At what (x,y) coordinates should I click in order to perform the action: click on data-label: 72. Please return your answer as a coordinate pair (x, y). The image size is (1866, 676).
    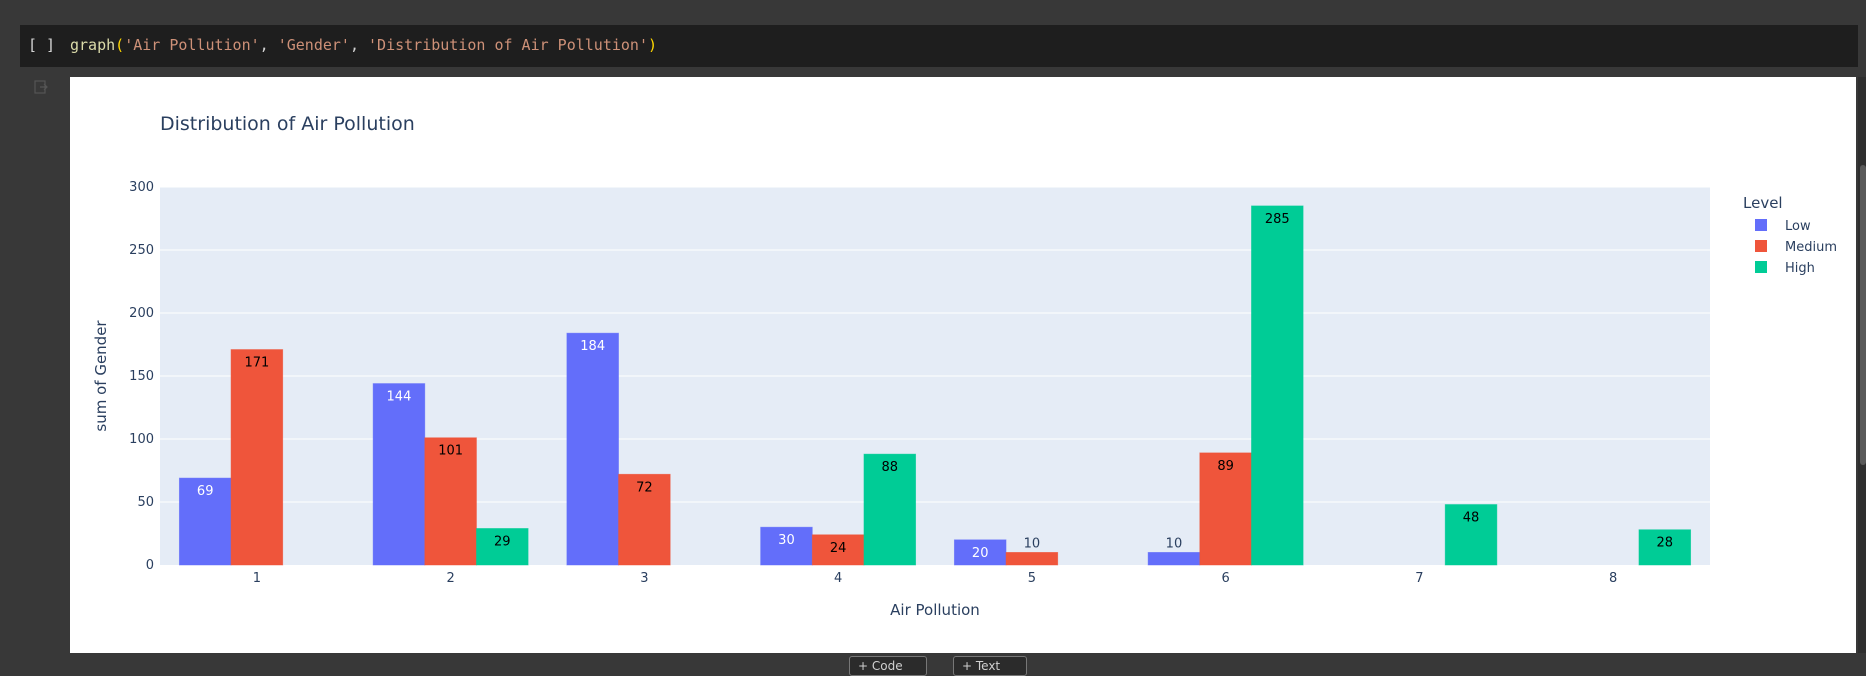
    Looking at the image, I should click on (644, 487).